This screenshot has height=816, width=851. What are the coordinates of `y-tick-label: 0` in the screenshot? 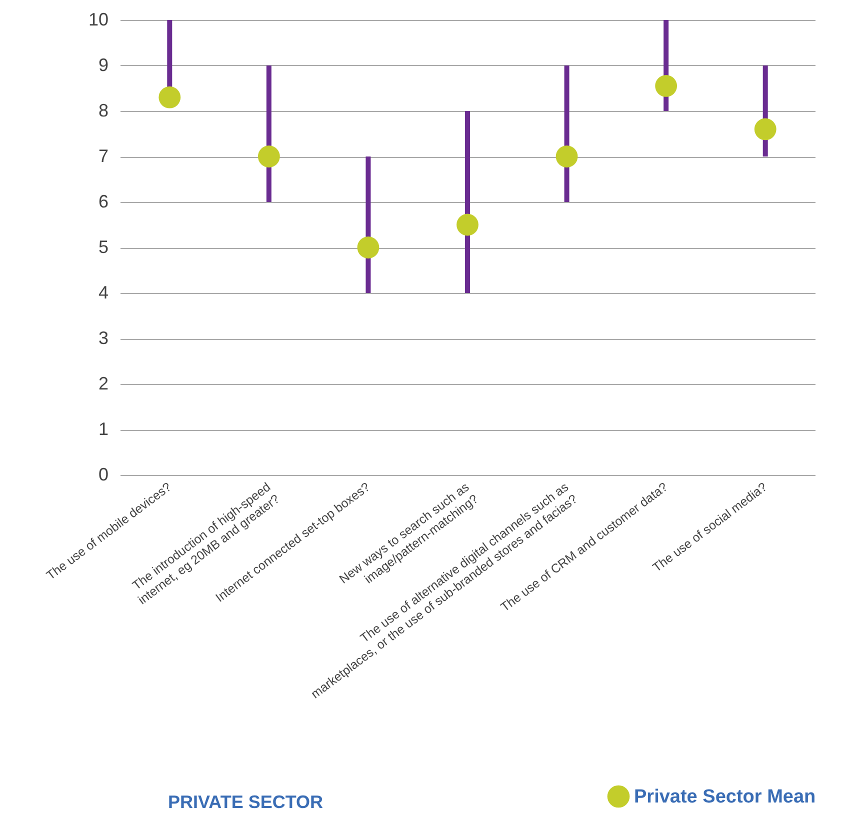 It's located at (103, 474).